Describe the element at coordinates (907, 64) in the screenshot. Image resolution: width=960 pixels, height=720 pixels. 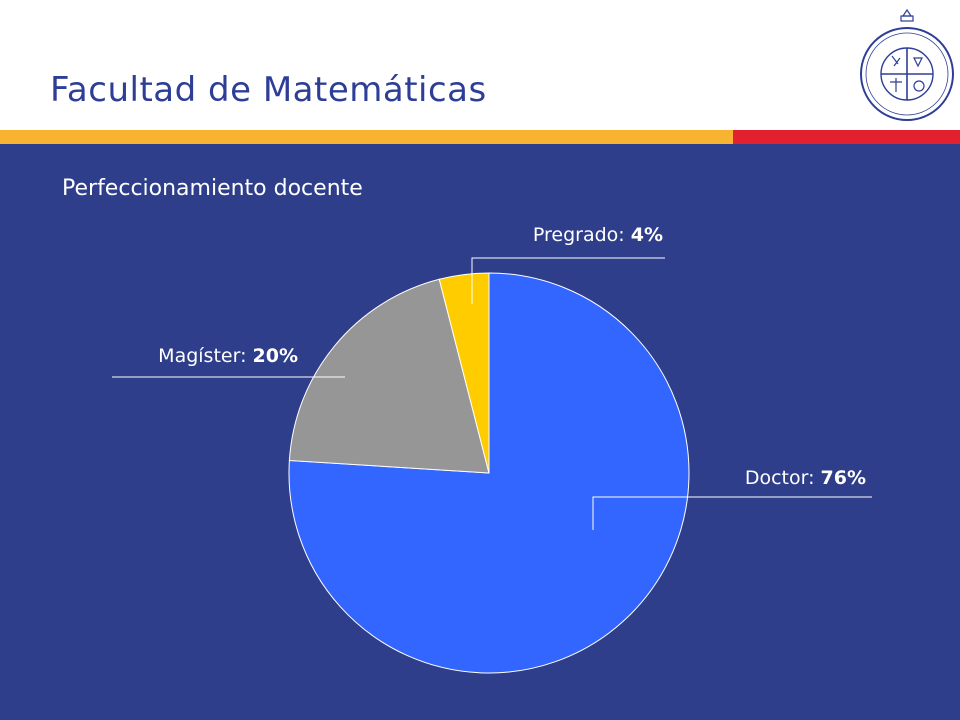
I see `university-seal-logo` at that location.